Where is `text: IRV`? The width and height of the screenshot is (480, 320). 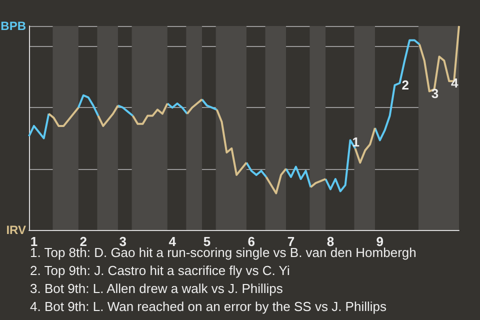
text: IRV is located at coordinates (16, 230).